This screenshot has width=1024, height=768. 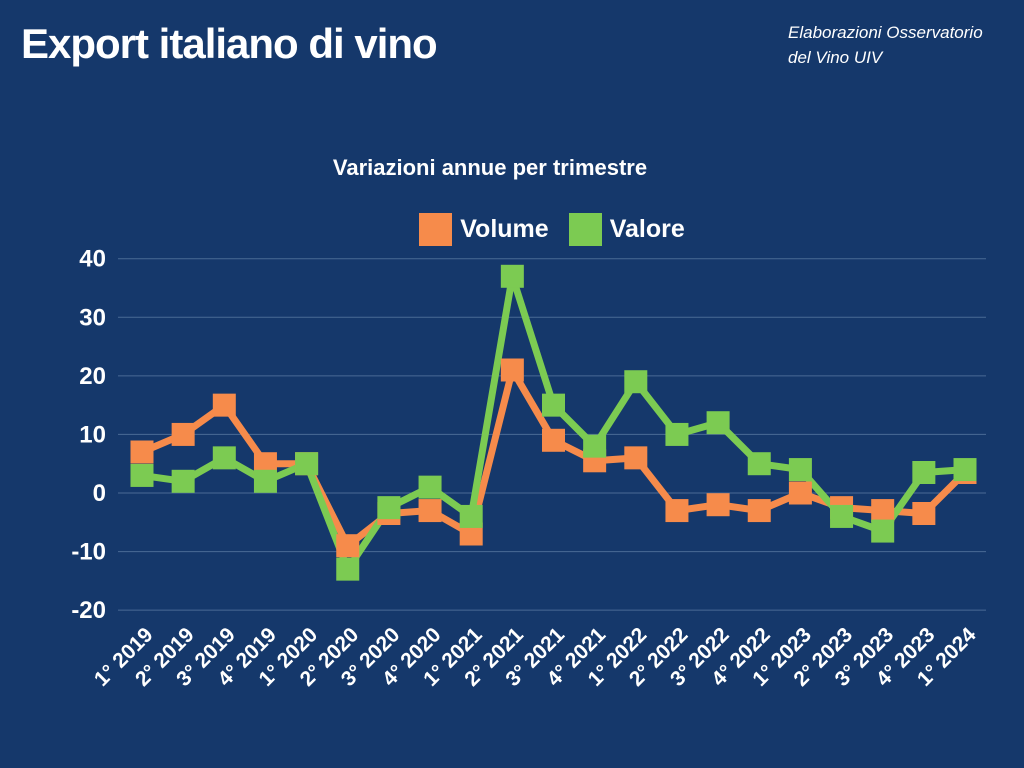 I want to click on y-tick-label: 20, so click(x=92, y=376).